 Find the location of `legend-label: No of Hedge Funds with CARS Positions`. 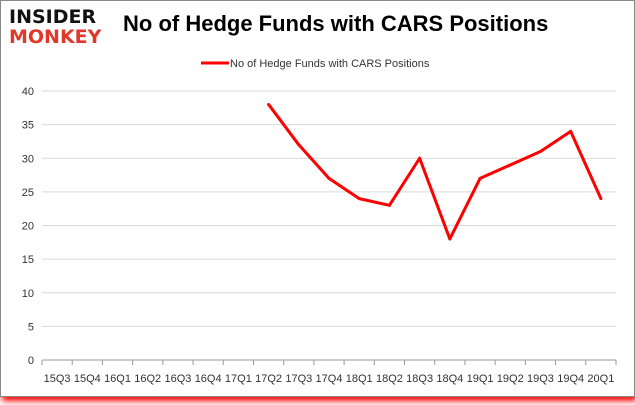

legend-label: No of Hedge Funds with CARS Positions is located at coordinates (330, 64).